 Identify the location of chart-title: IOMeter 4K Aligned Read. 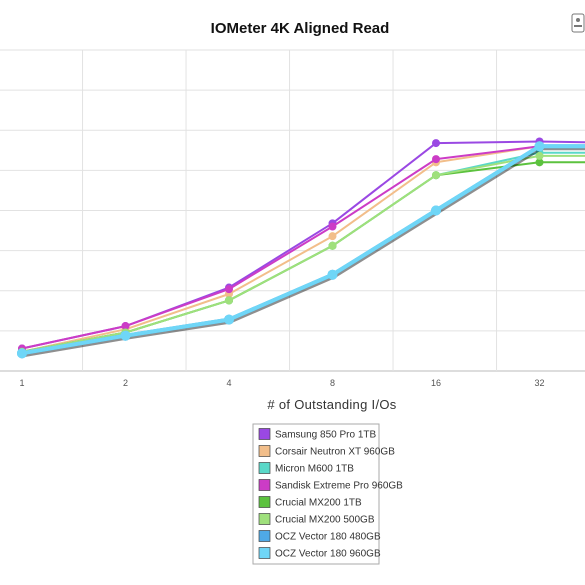
(300, 28).